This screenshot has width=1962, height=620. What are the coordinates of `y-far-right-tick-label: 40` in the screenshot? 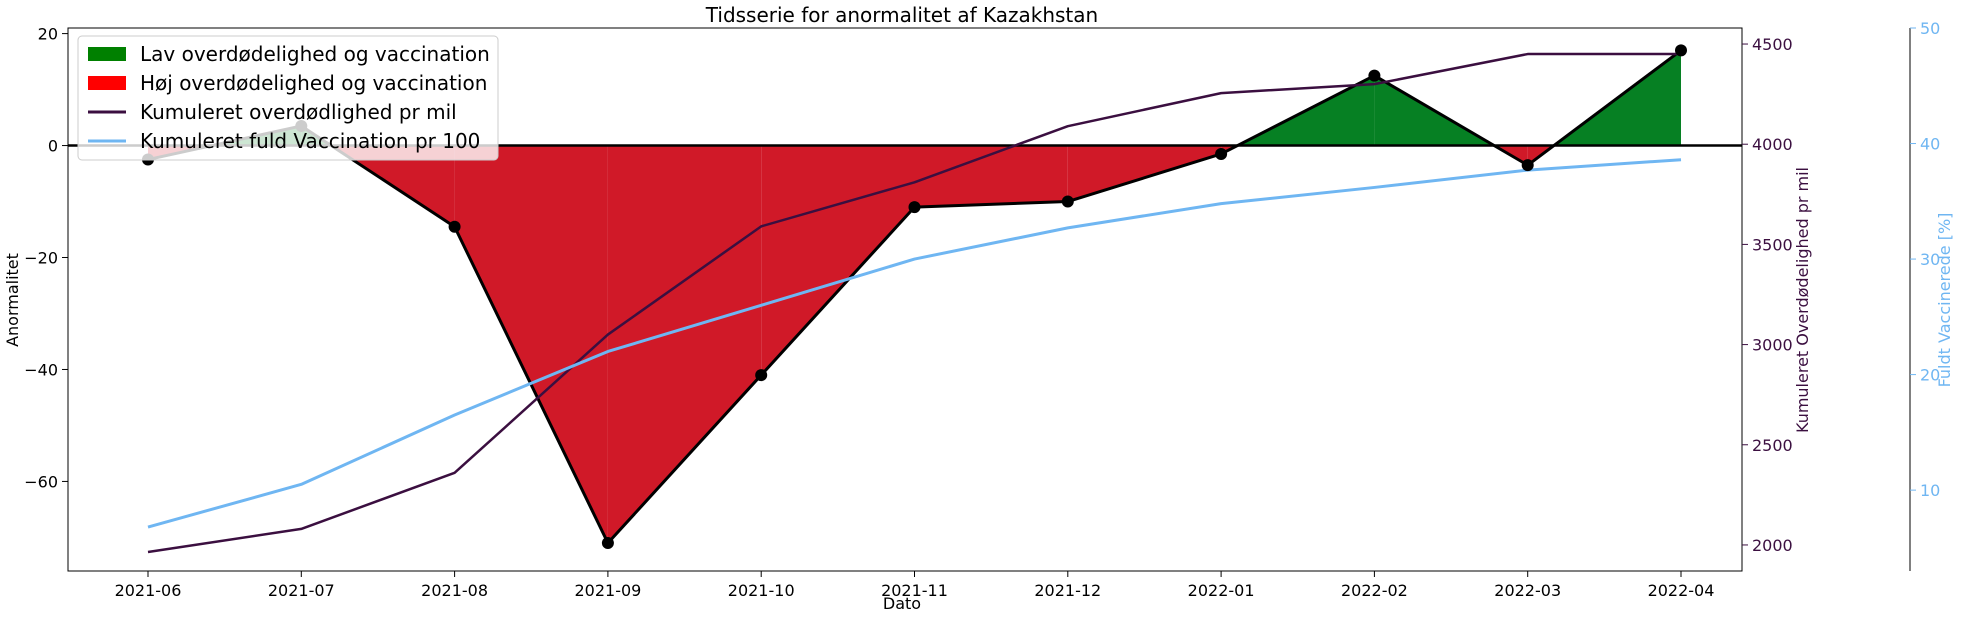 It's located at (1930, 144).